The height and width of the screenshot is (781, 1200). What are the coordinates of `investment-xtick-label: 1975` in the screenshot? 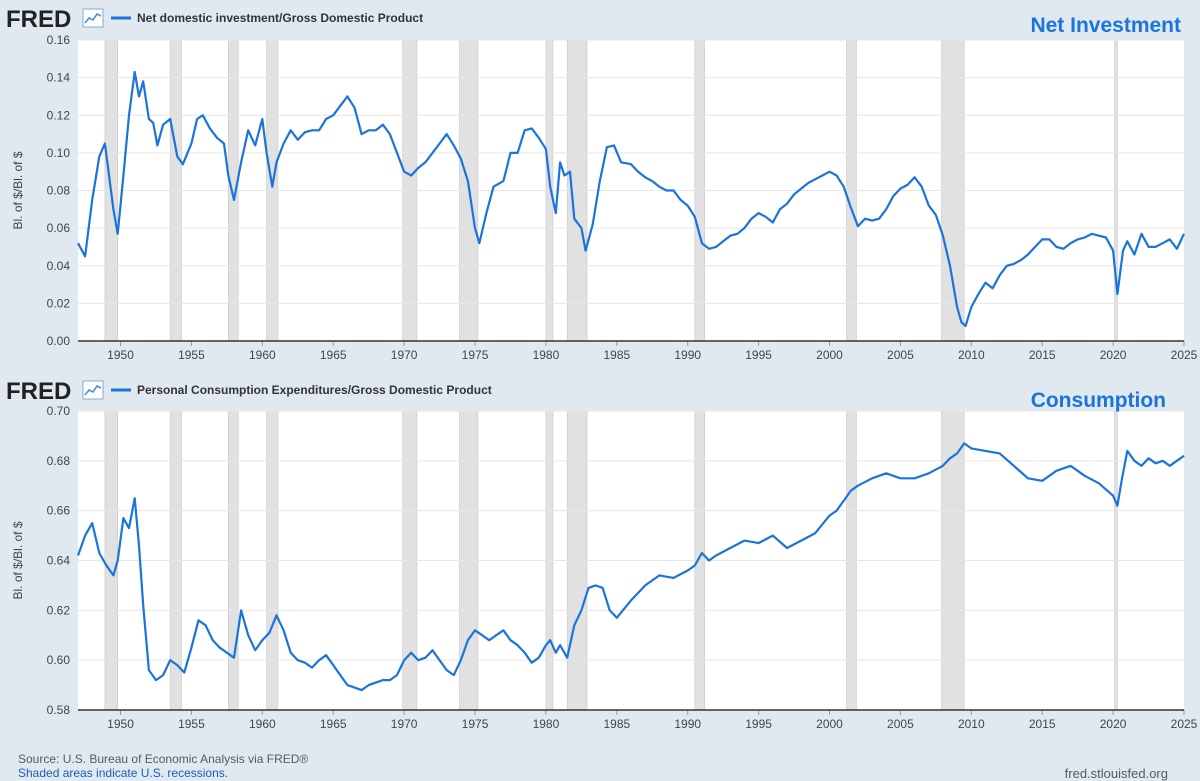 It's located at (475, 355).